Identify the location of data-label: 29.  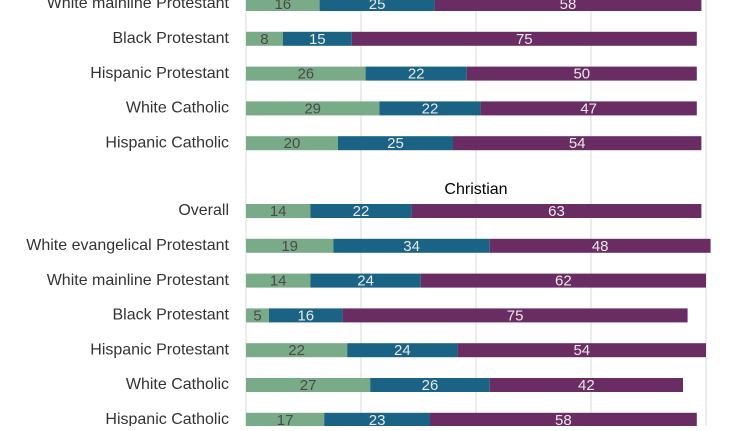
(312, 108).